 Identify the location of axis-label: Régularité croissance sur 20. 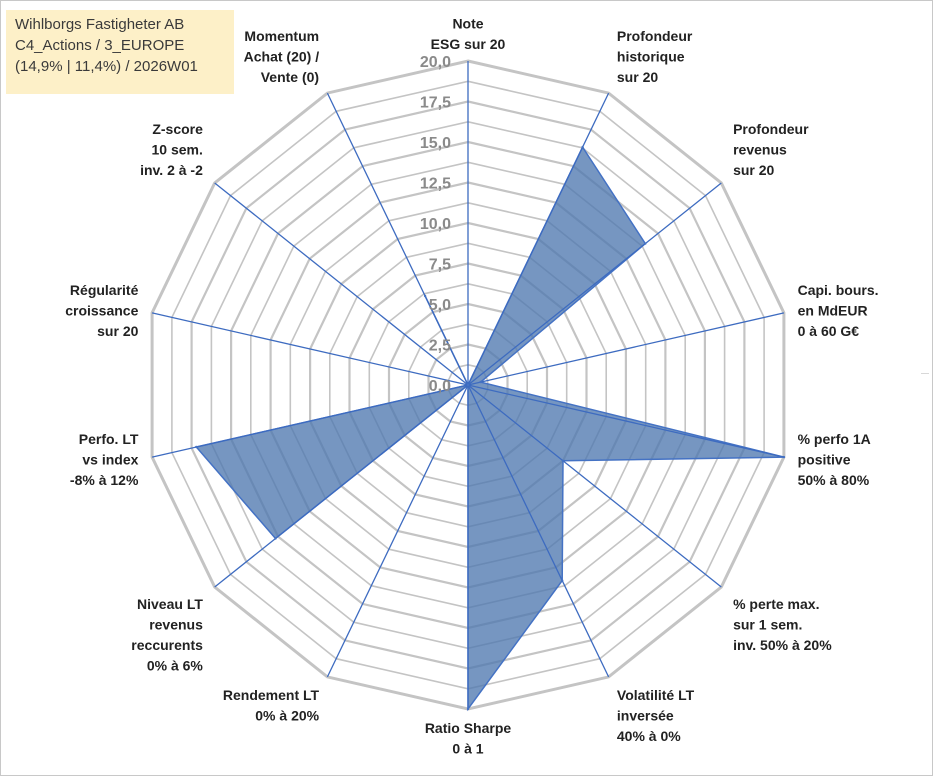
(101, 310).